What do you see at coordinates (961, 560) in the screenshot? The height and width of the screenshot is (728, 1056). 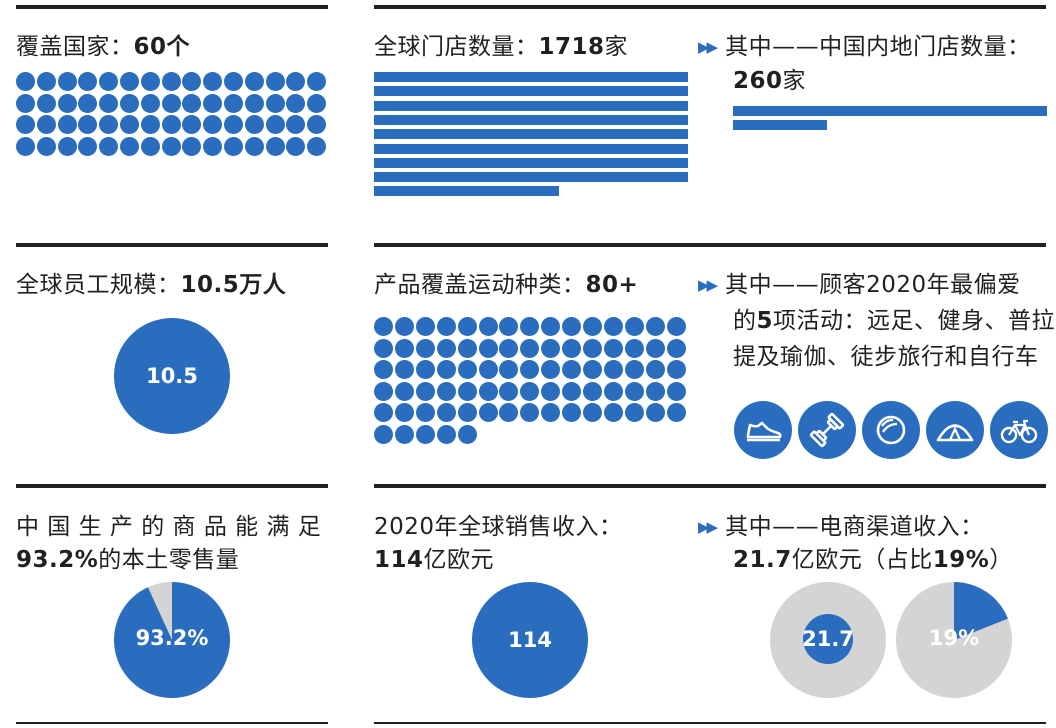 I see `ecom-share: 19%` at bounding box center [961, 560].